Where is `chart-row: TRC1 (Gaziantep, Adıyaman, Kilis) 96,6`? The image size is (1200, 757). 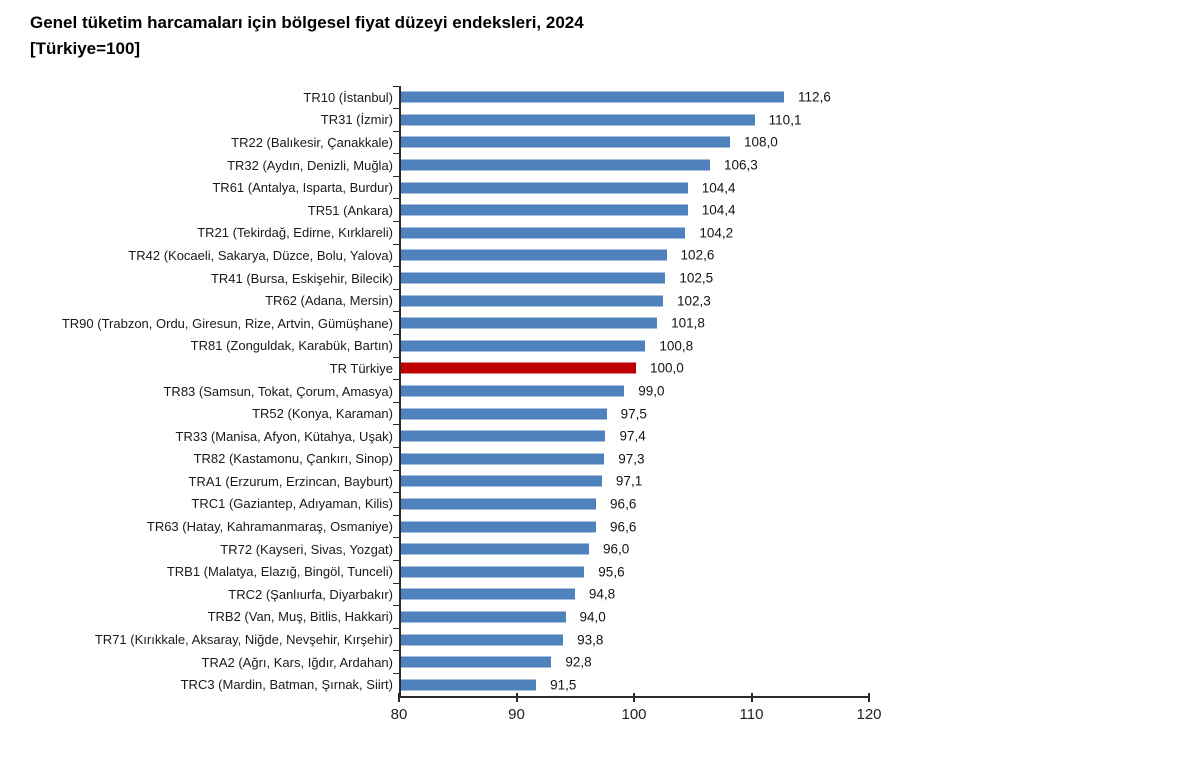
chart-row: TRC1 (Gaziantep, Adıyaman, Kilis) 96,6 is located at coordinates (585, 504).